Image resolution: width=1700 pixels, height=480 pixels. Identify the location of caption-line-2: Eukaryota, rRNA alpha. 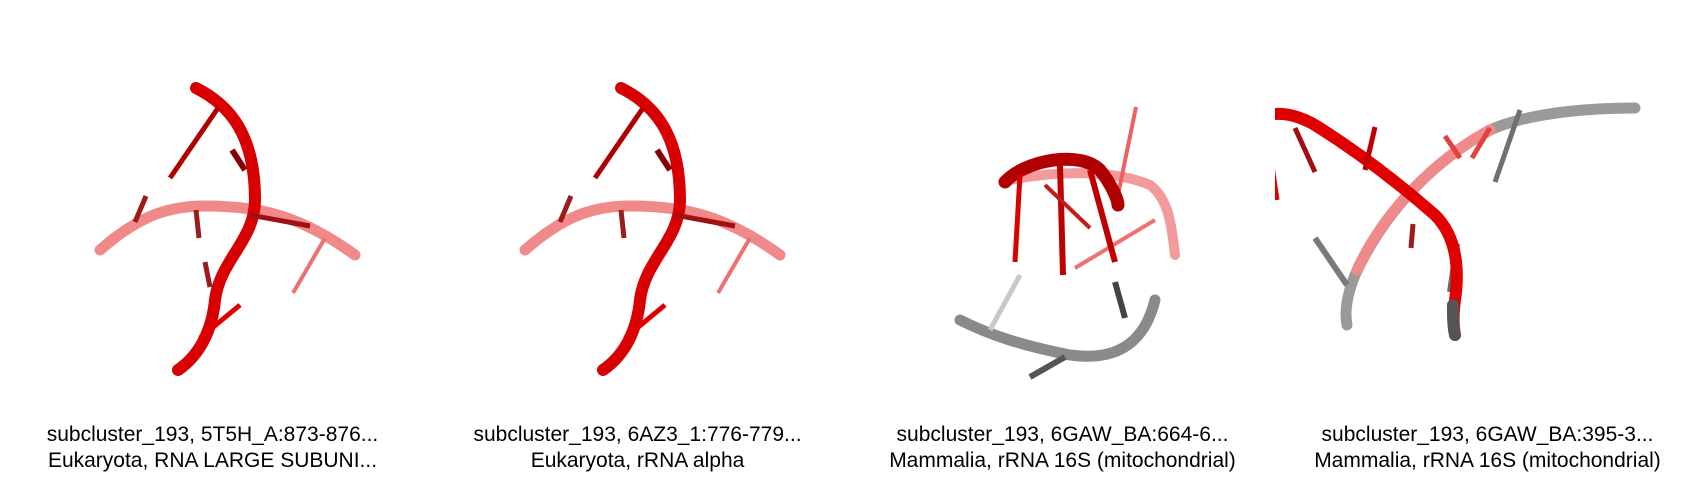
(637, 460).